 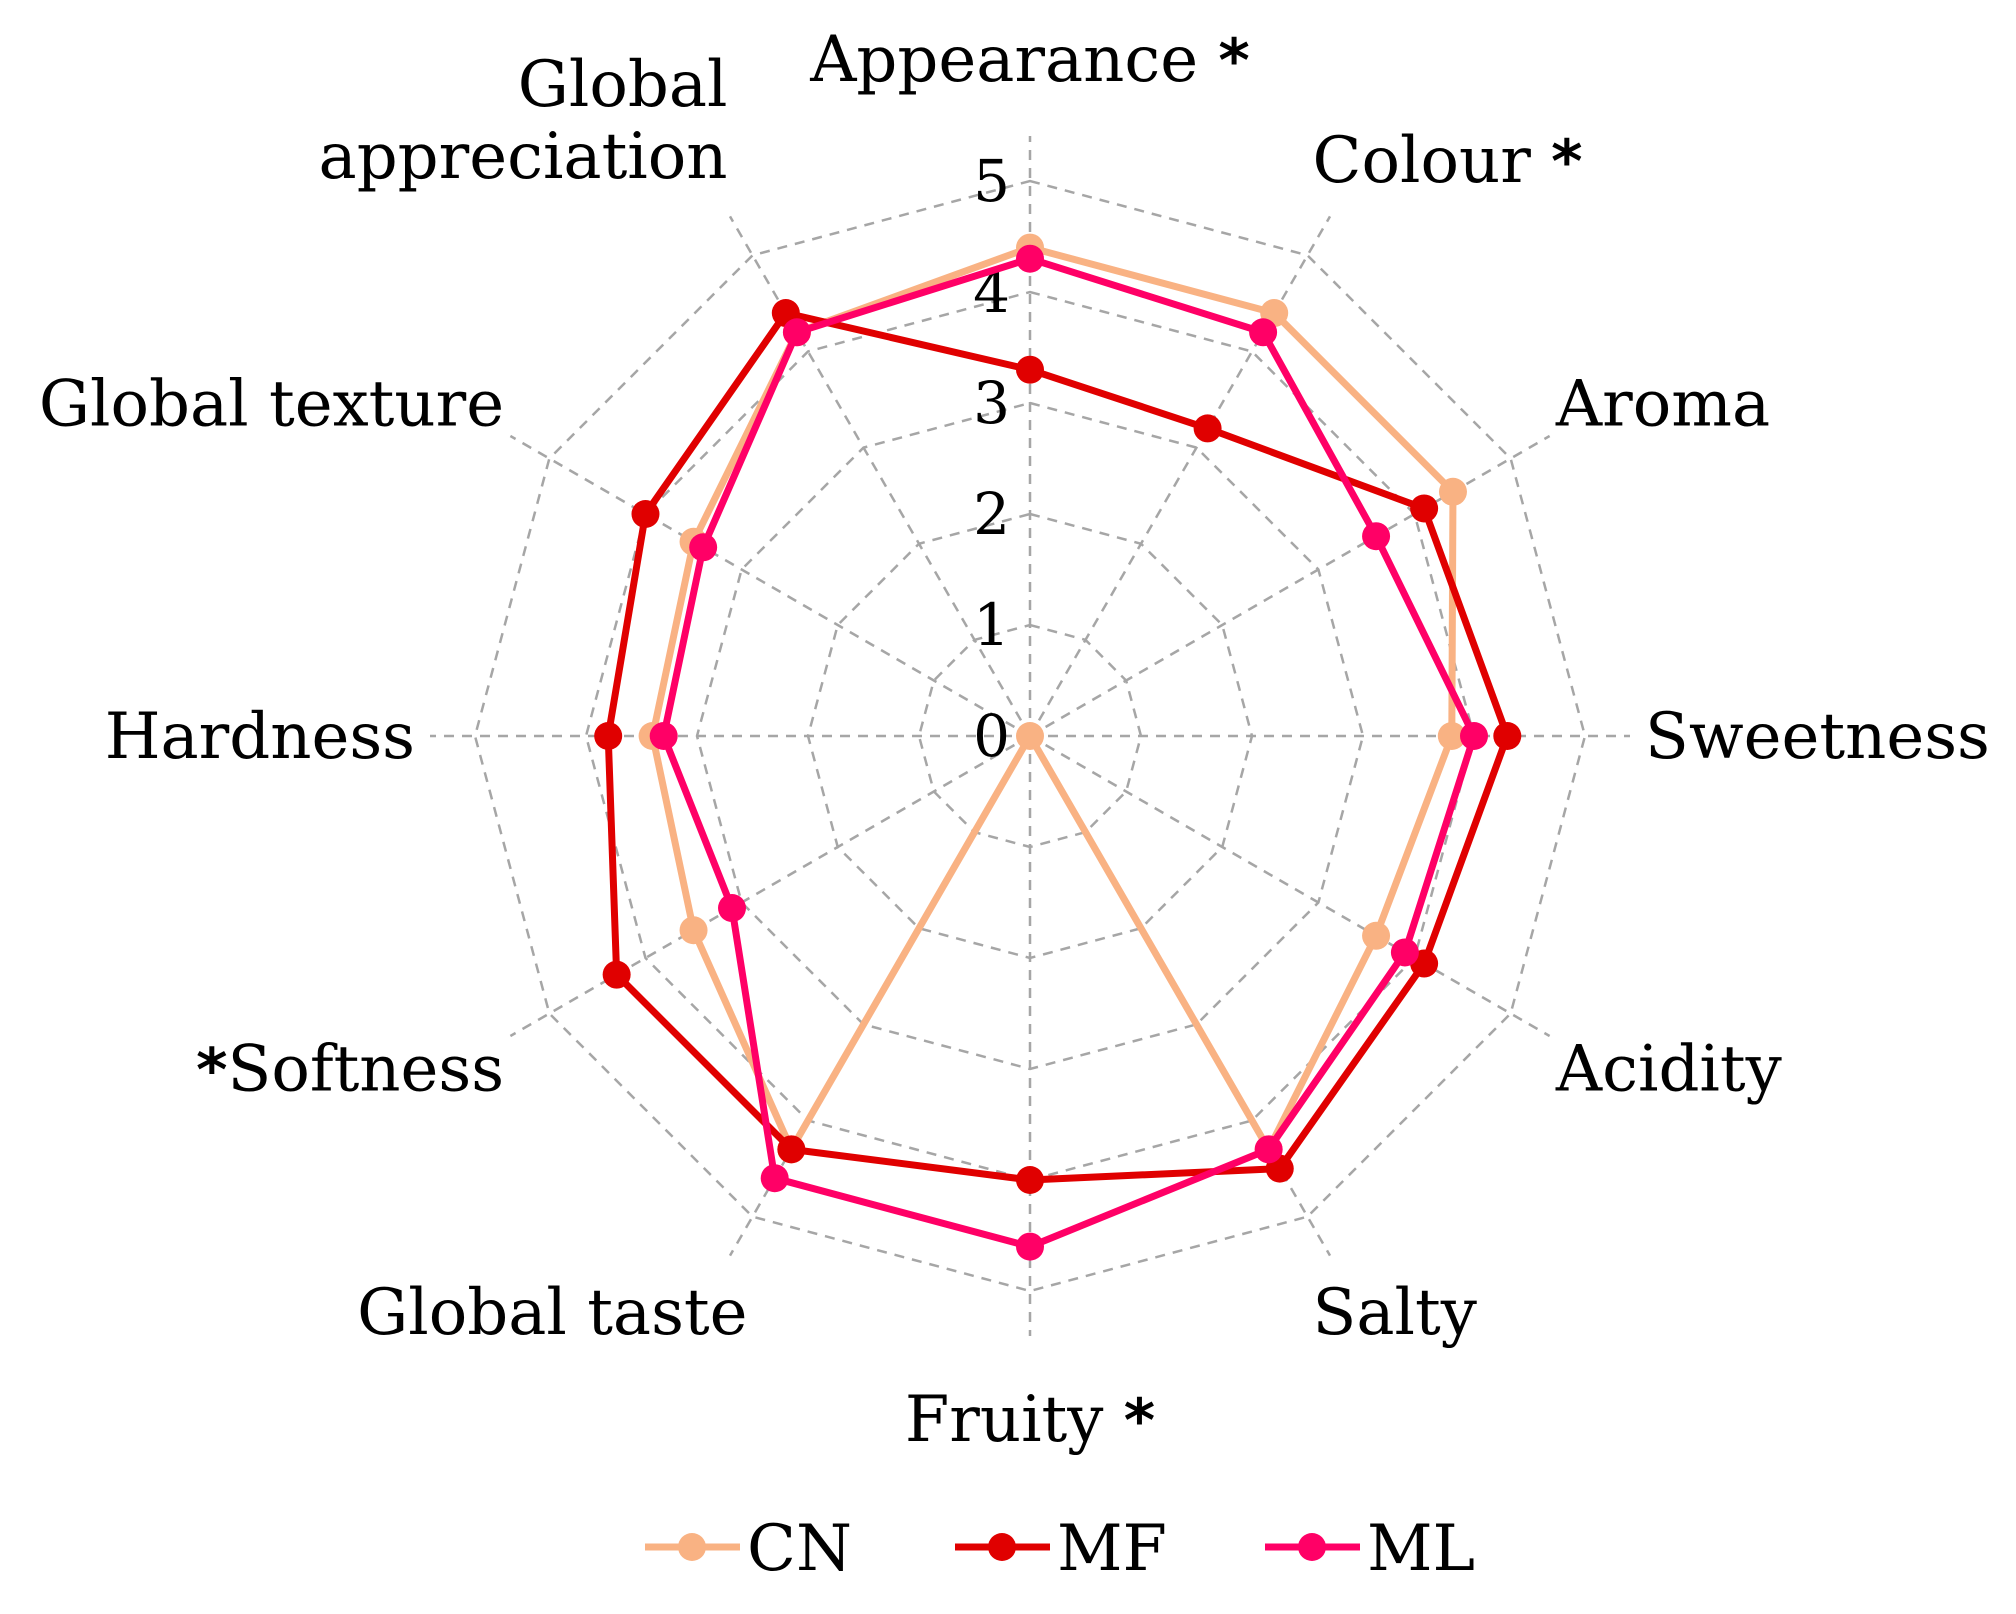 What do you see at coordinates (991, 625) in the screenshot?
I see `tick-label-1: 1` at bounding box center [991, 625].